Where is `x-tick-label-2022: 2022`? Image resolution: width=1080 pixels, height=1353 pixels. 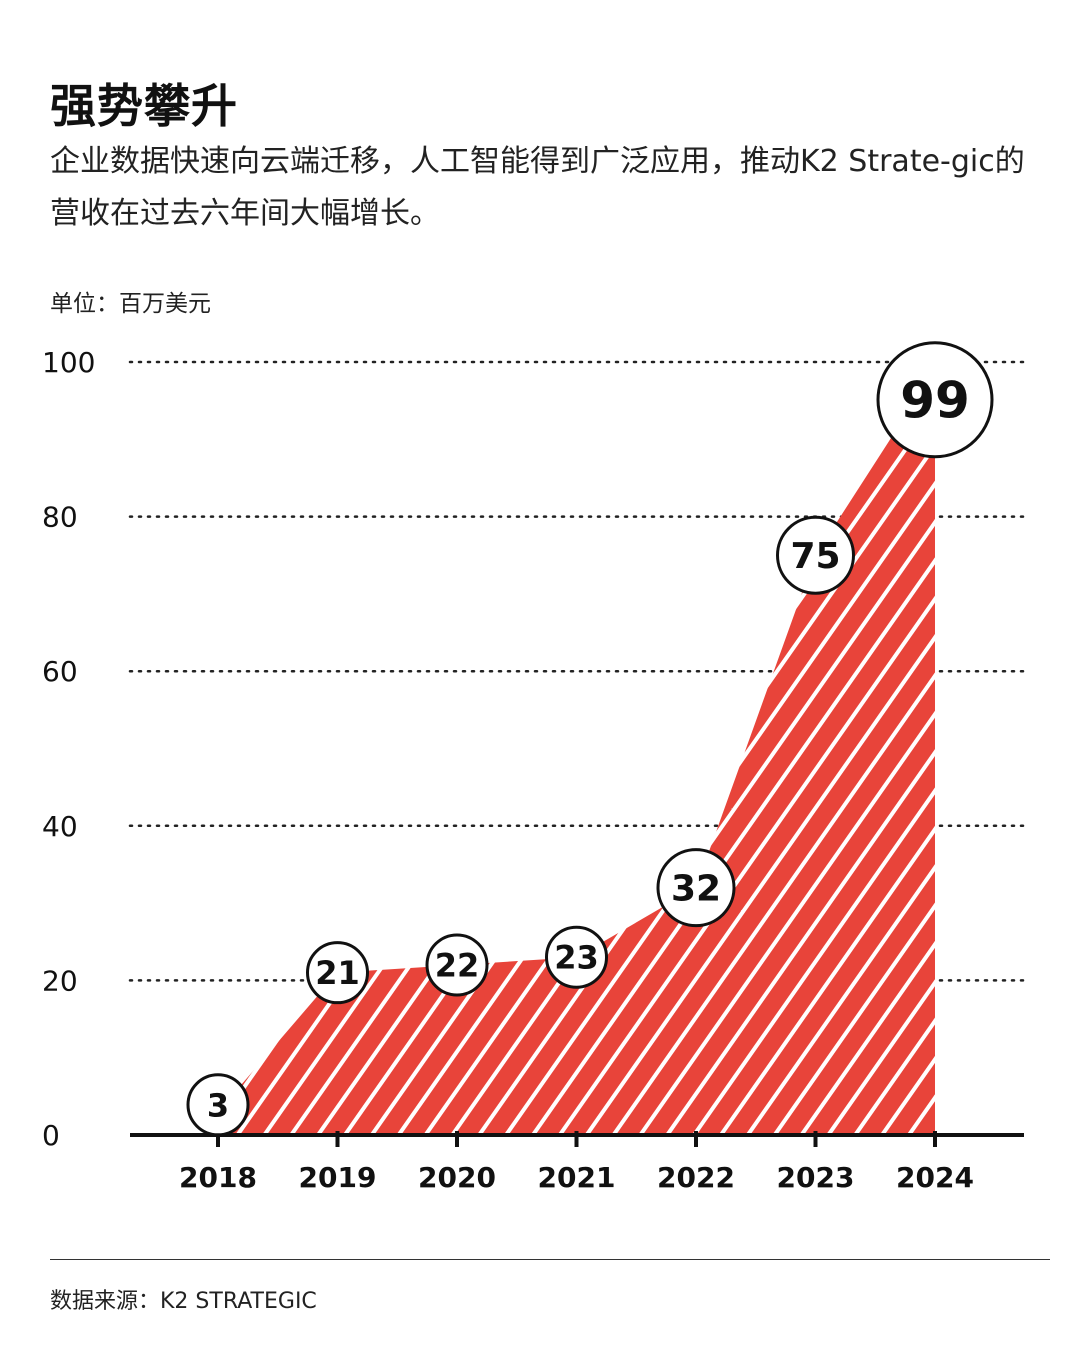
x-tick-label-2022: 2022 is located at coordinates (696, 1177).